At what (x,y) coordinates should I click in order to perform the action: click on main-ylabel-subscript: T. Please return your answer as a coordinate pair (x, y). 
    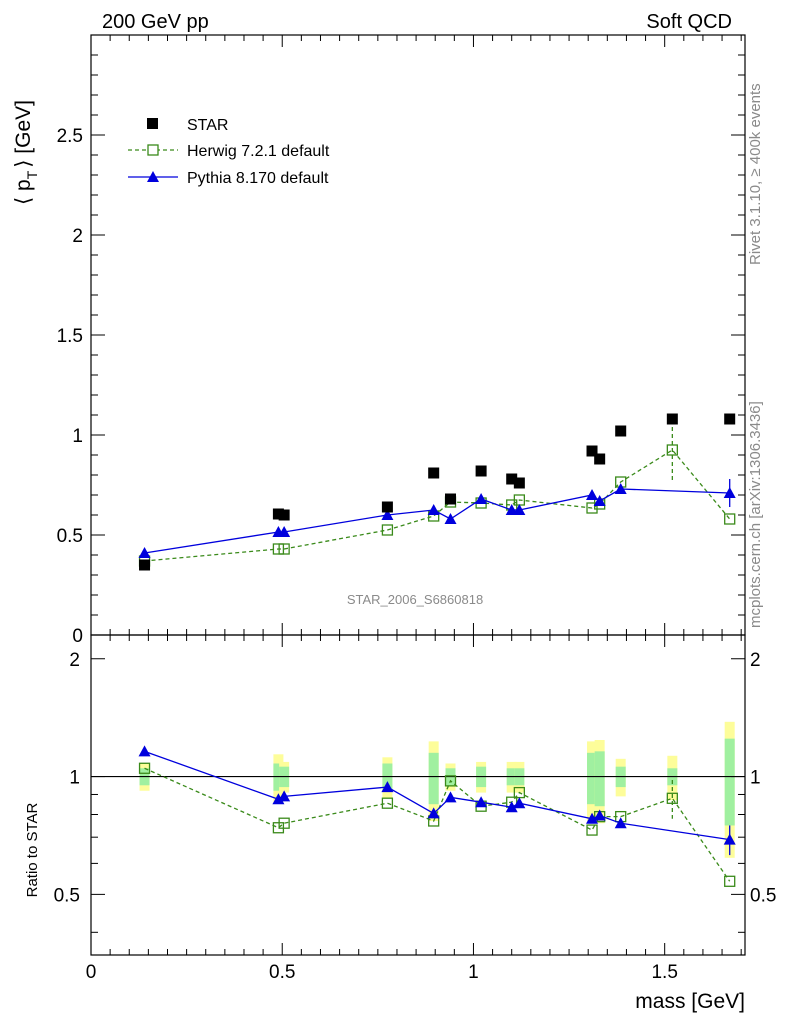
    Looking at the image, I should click on (32, 174).